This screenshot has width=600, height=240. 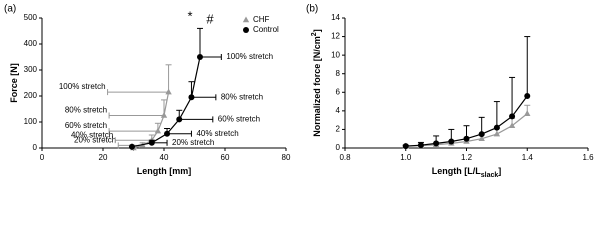 I want to click on legend-label: Control, so click(x=266, y=29).